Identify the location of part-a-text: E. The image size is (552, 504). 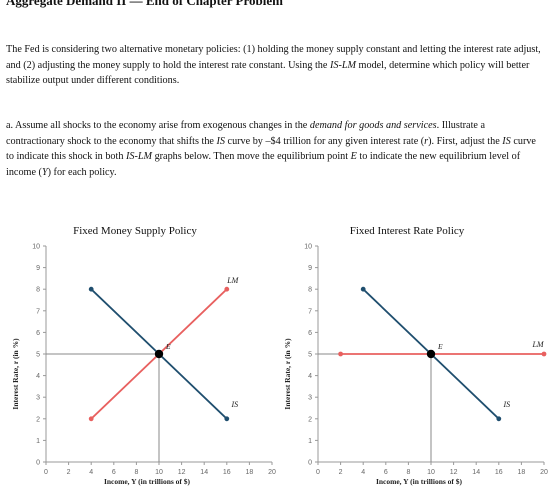
(353, 156).